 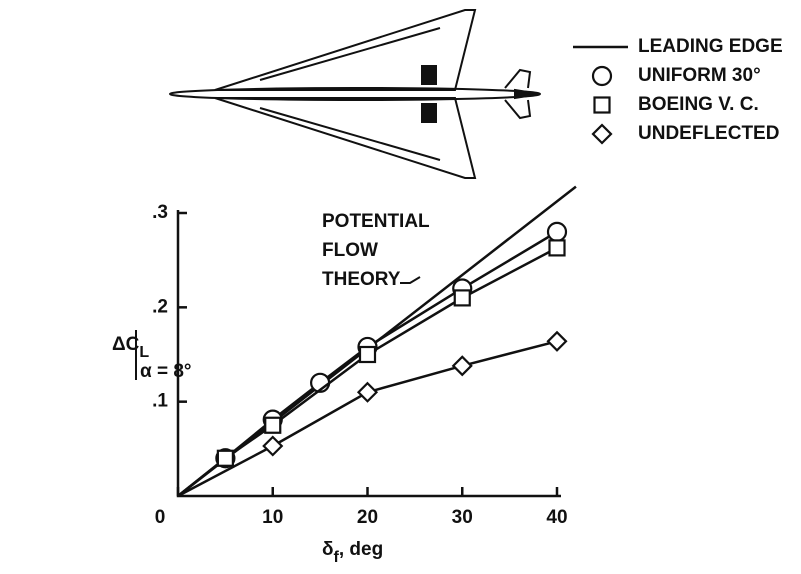 What do you see at coordinates (699, 75) in the screenshot?
I see `legend-label: UNIFORM 30°` at bounding box center [699, 75].